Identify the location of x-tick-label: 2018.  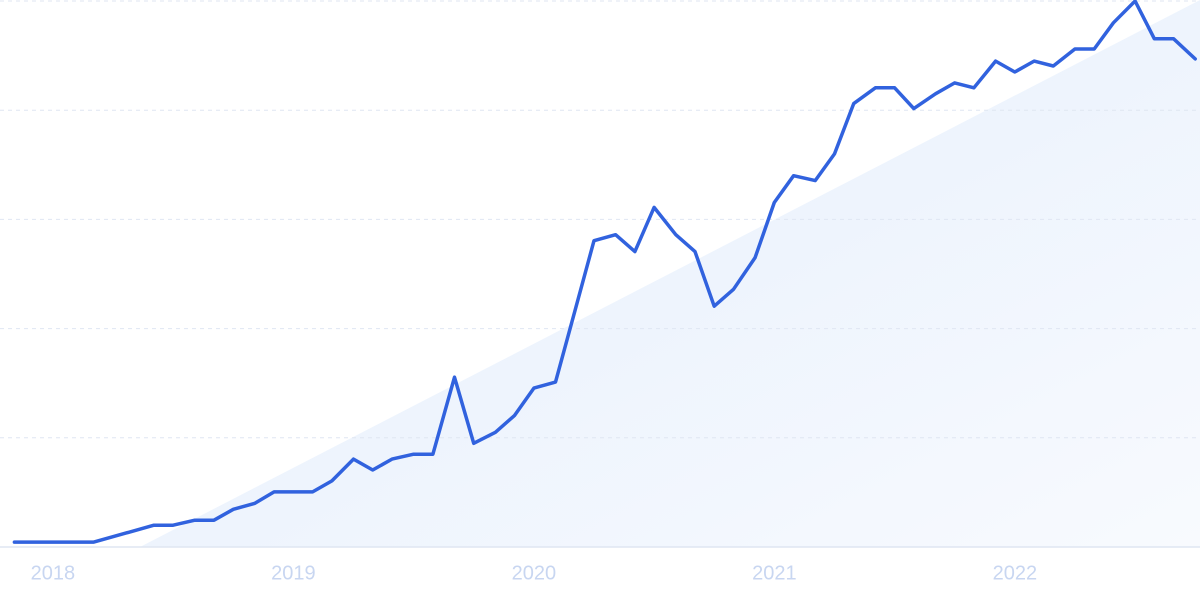
(53, 573).